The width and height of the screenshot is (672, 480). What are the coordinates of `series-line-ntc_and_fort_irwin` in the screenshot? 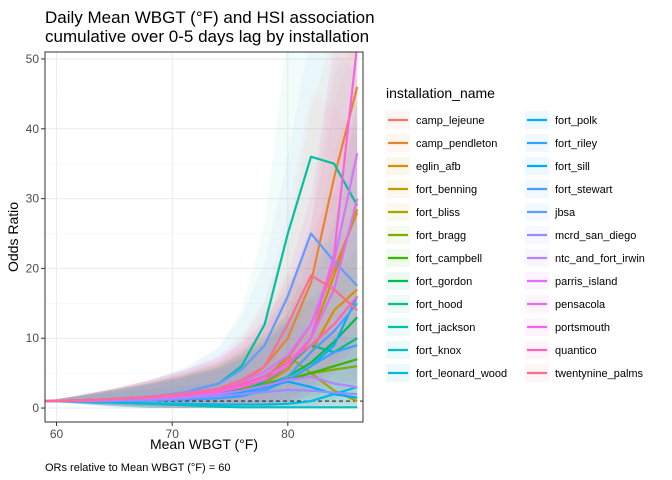 It's located at (201, 389).